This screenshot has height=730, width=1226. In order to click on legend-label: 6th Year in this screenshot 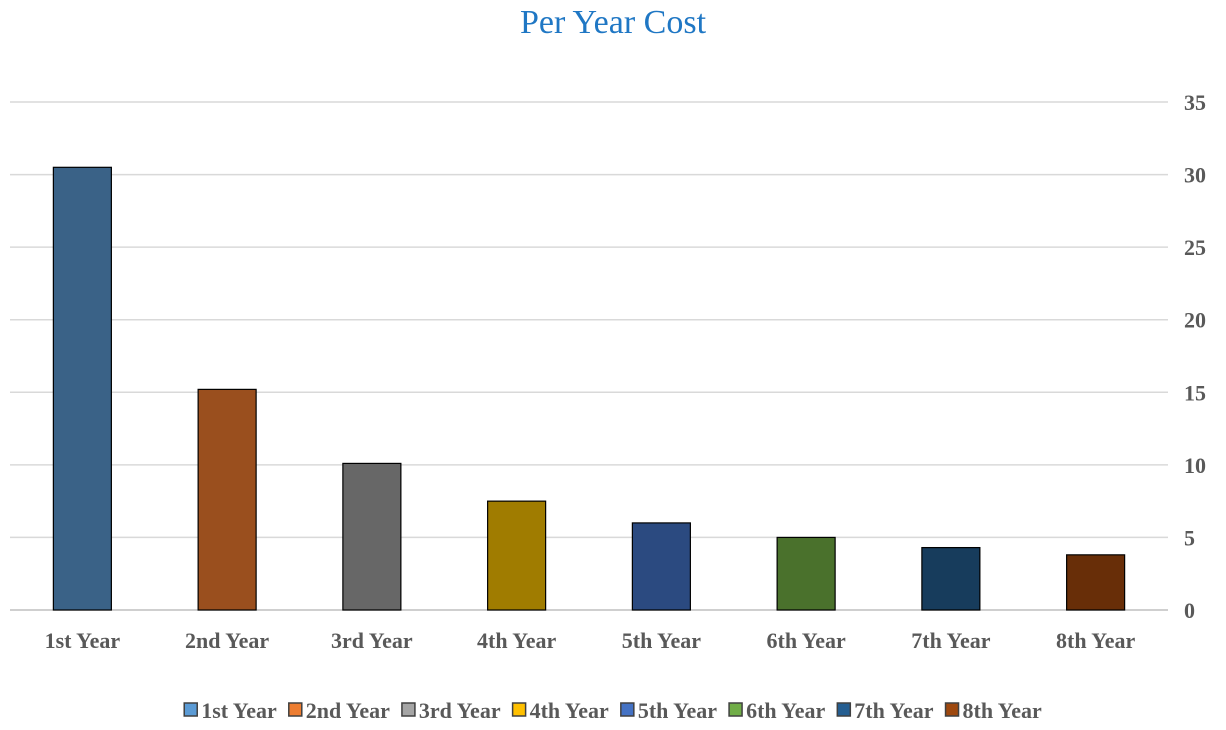, I will do `click(785, 710)`.